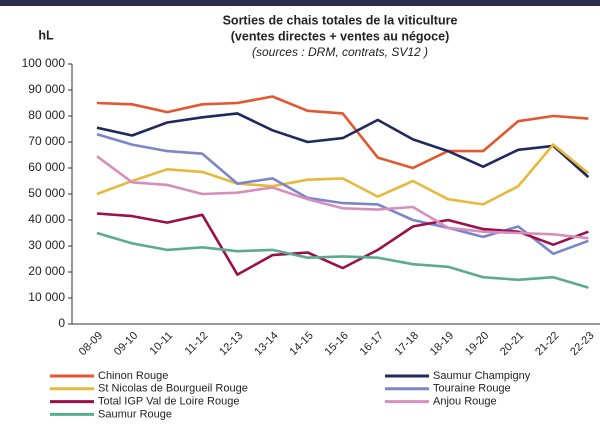  What do you see at coordinates (512, 344) in the screenshot?
I see `x-tick-label: 20-21` at bounding box center [512, 344].